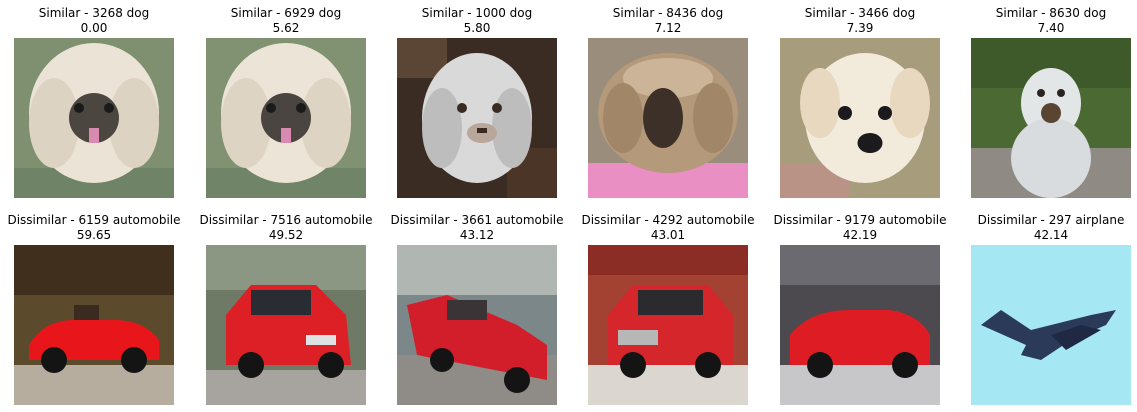 The height and width of the screenshot is (412, 1137). I want to click on image-title: Similar - 8630 dog 7.40, so click(1051, 20).